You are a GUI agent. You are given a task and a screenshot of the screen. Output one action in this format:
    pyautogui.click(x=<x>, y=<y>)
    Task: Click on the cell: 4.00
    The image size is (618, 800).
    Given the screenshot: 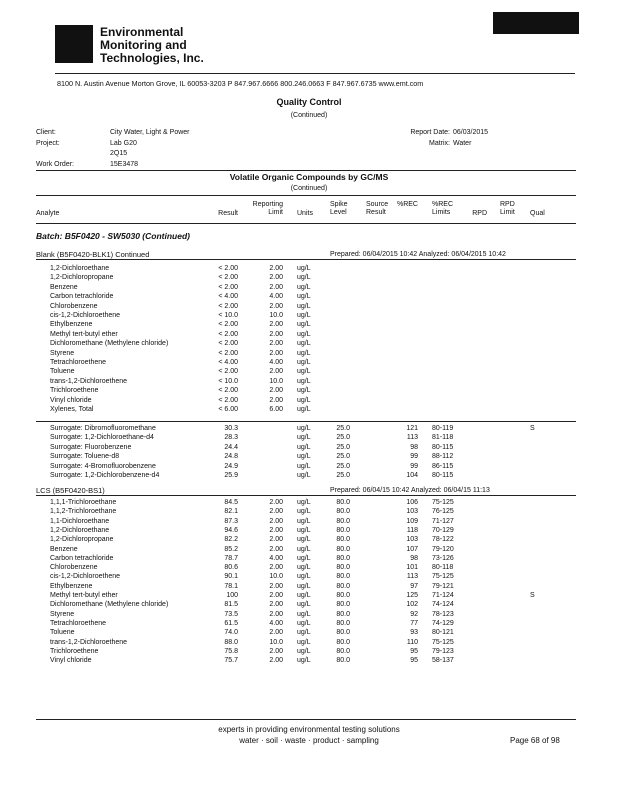 What is the action you would take?
    pyautogui.click(x=276, y=362)
    